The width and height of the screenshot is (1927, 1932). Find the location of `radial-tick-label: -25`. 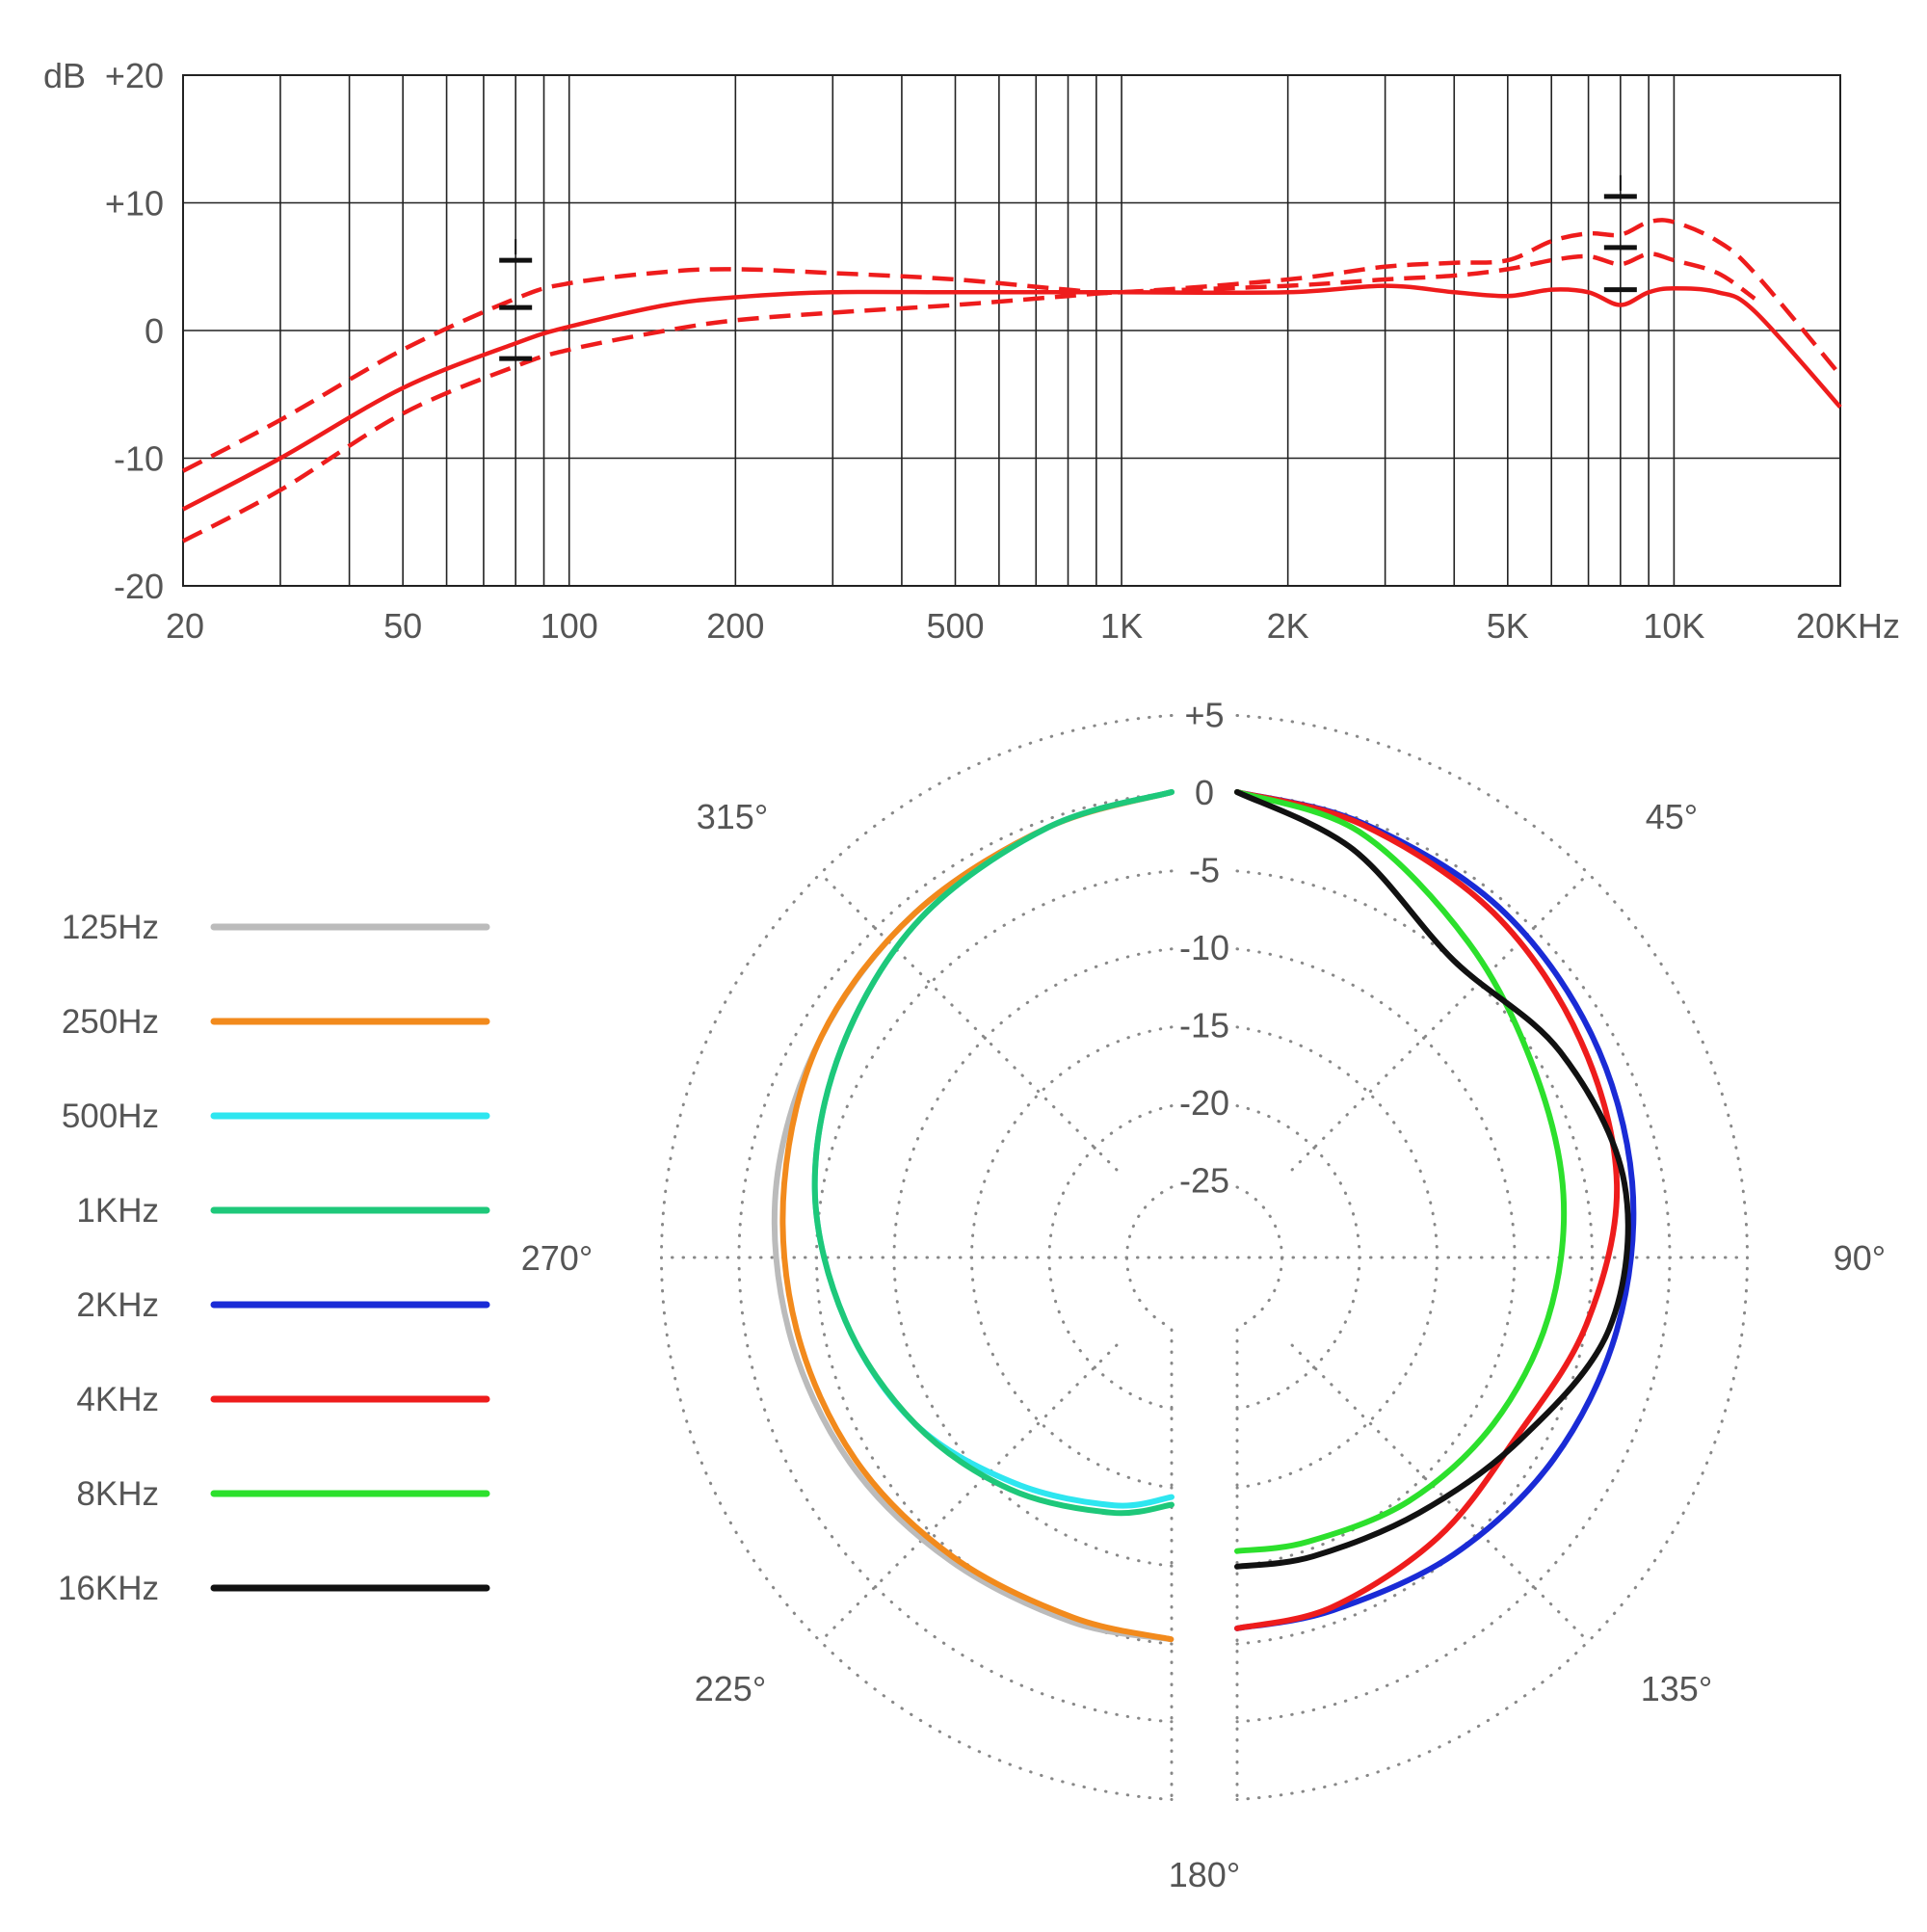

radial-tick-label: -25 is located at coordinates (1204, 1181).